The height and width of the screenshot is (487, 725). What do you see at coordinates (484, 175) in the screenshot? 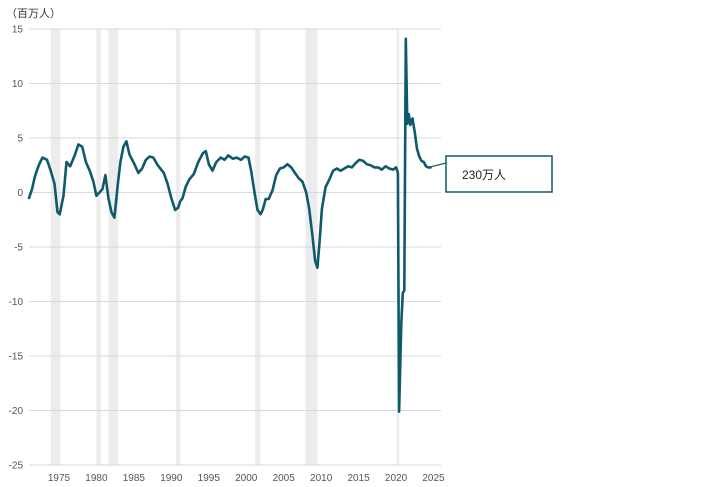
I see `callout-label: 230万人` at bounding box center [484, 175].